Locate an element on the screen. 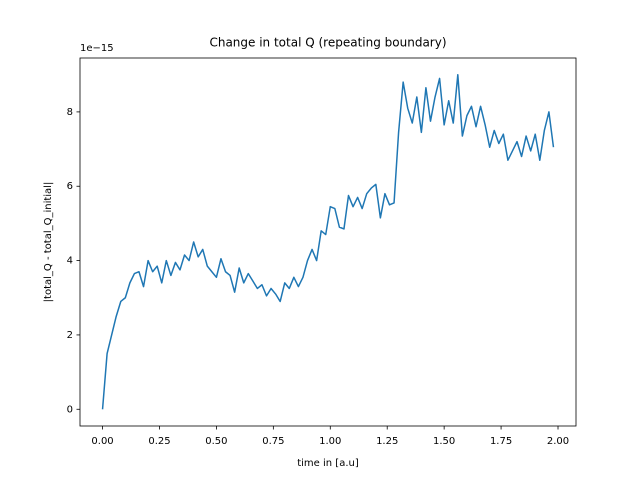 The image size is (640, 480). y-offset-label: 1e−15 is located at coordinates (97, 48).